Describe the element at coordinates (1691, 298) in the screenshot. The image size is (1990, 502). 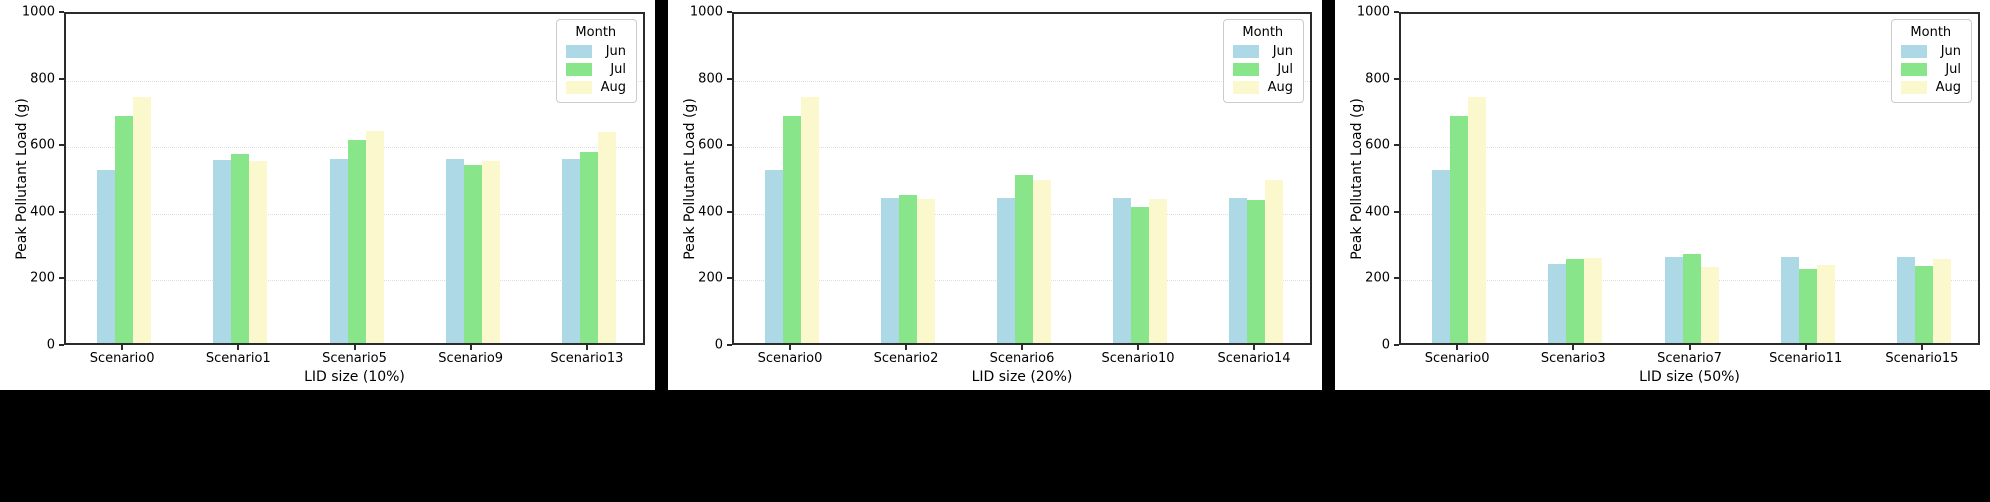
I see `bar-jul-scenario7` at that location.